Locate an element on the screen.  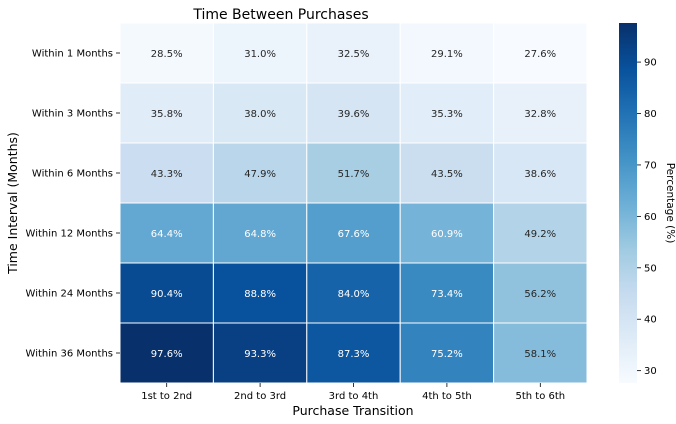
cell-value-label: 32.5% is located at coordinates (354, 54).